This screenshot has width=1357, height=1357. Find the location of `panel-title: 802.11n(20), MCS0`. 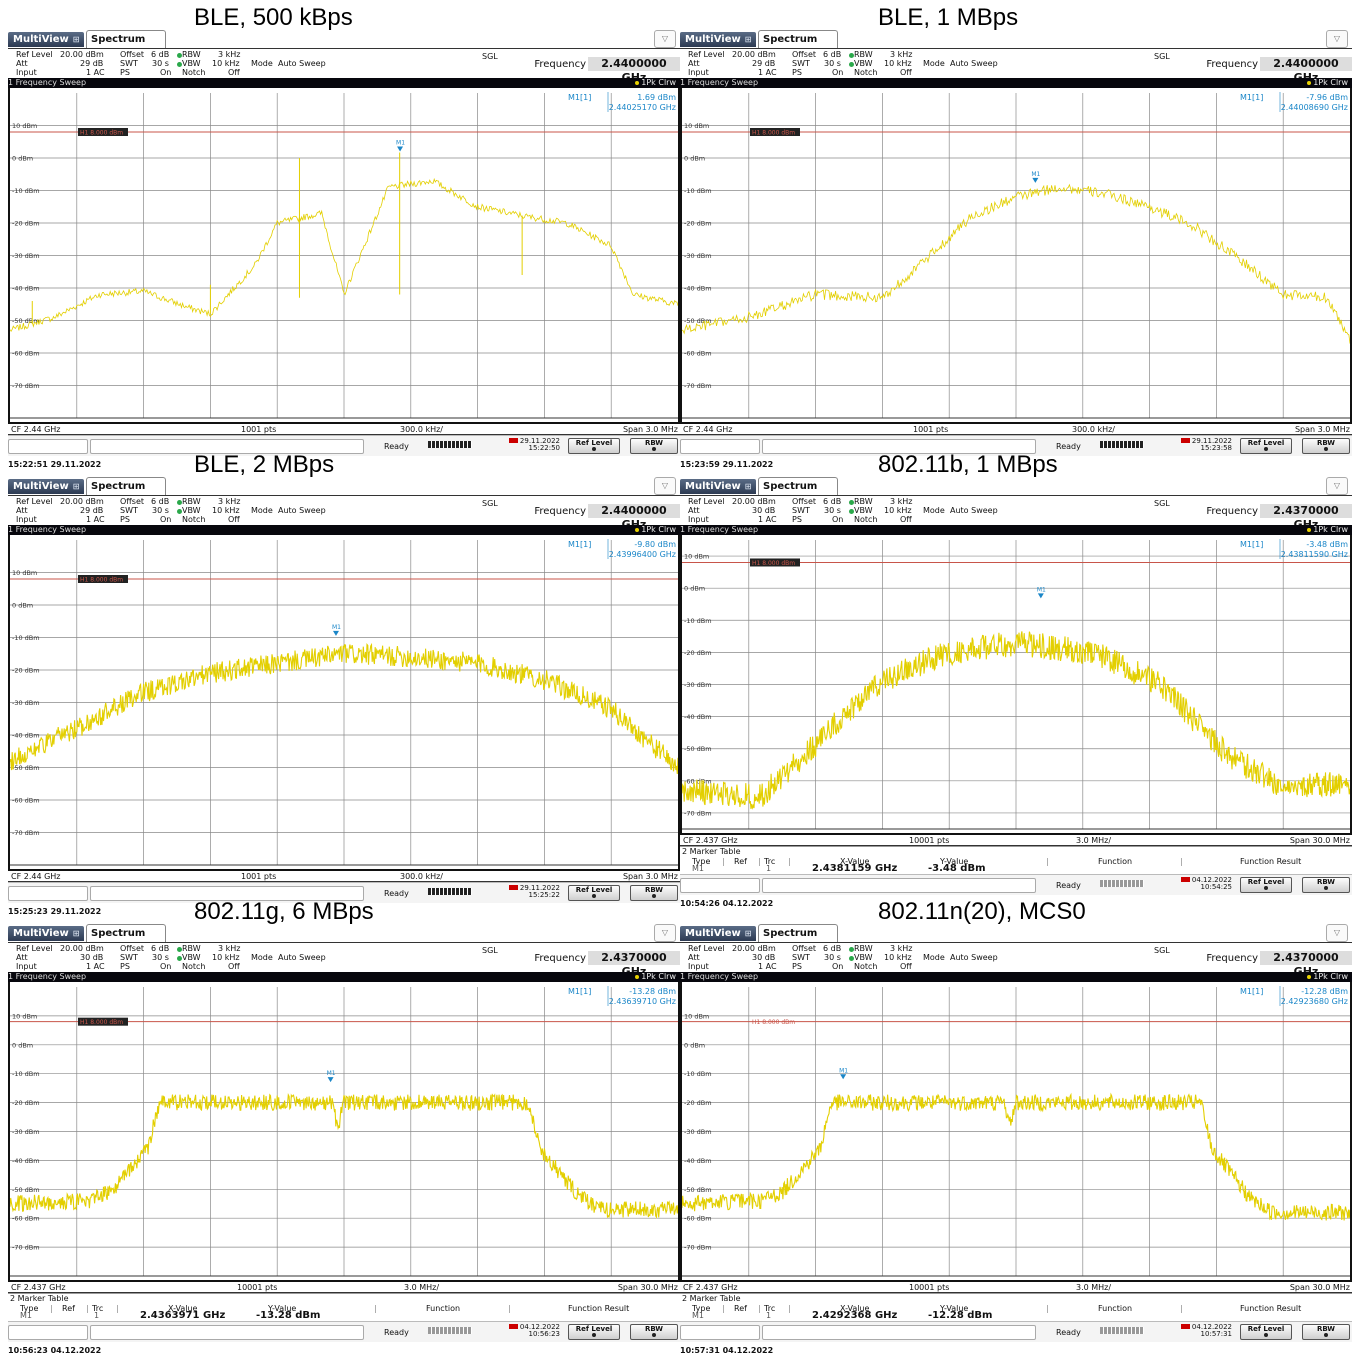

panel-title: 802.11n(20), MCS0 is located at coordinates (982, 911).